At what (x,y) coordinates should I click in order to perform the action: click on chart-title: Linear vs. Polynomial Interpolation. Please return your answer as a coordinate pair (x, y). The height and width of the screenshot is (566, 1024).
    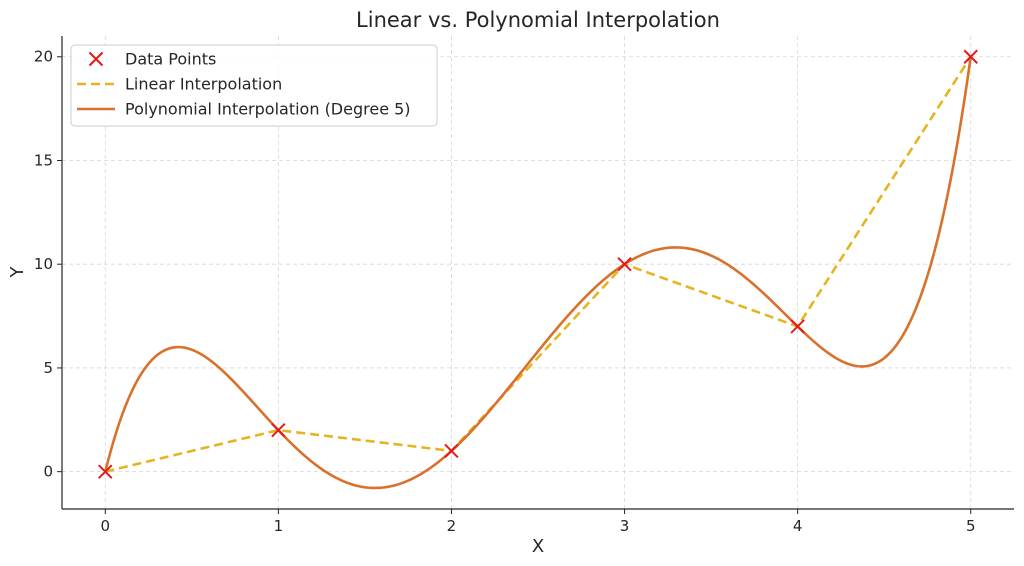
    Looking at the image, I should click on (538, 20).